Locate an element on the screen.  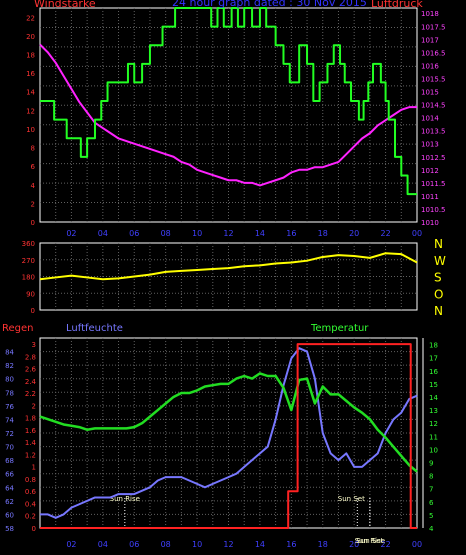
temperature-tick-label: 18 is located at coordinates (433, 346).